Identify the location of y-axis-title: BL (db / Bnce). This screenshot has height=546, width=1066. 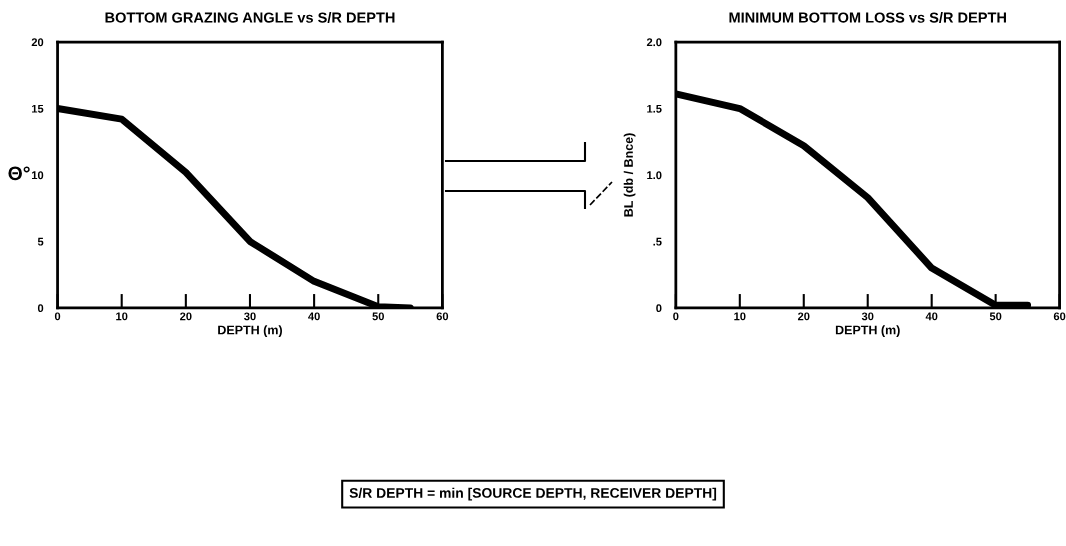
(629, 175).